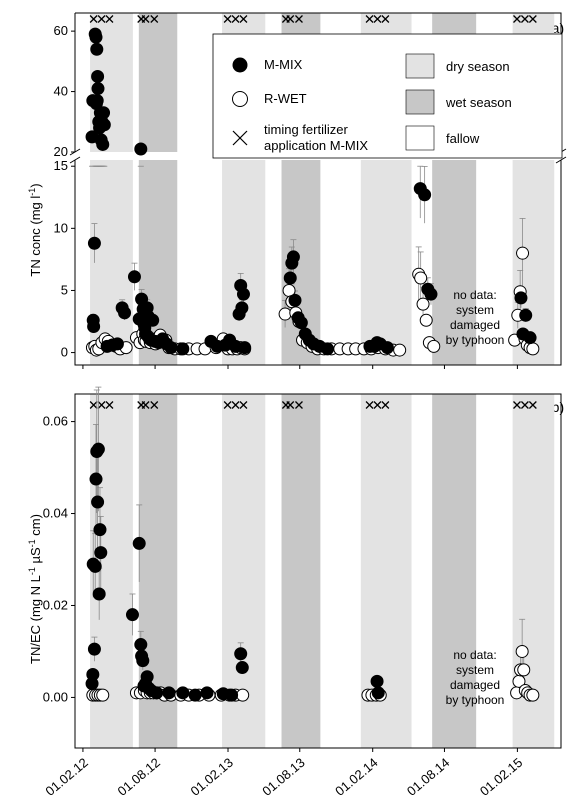  What do you see at coordinates (454, 571) in the screenshot?
I see `panel-b-season-band-wet` at bounding box center [454, 571].